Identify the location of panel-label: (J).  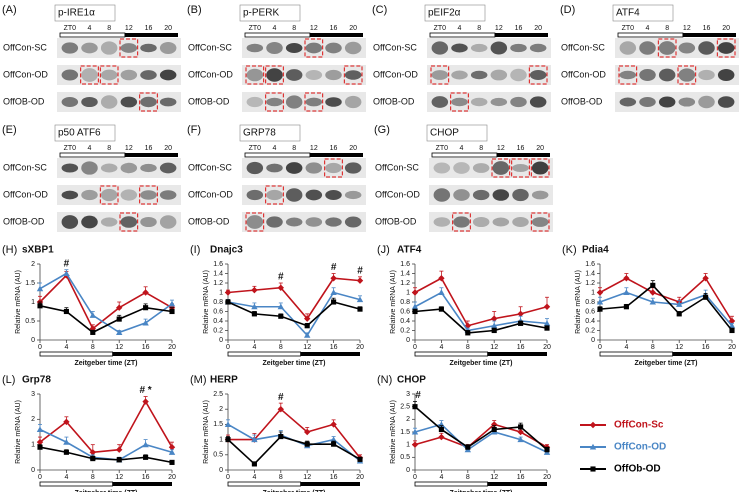
(383, 250).